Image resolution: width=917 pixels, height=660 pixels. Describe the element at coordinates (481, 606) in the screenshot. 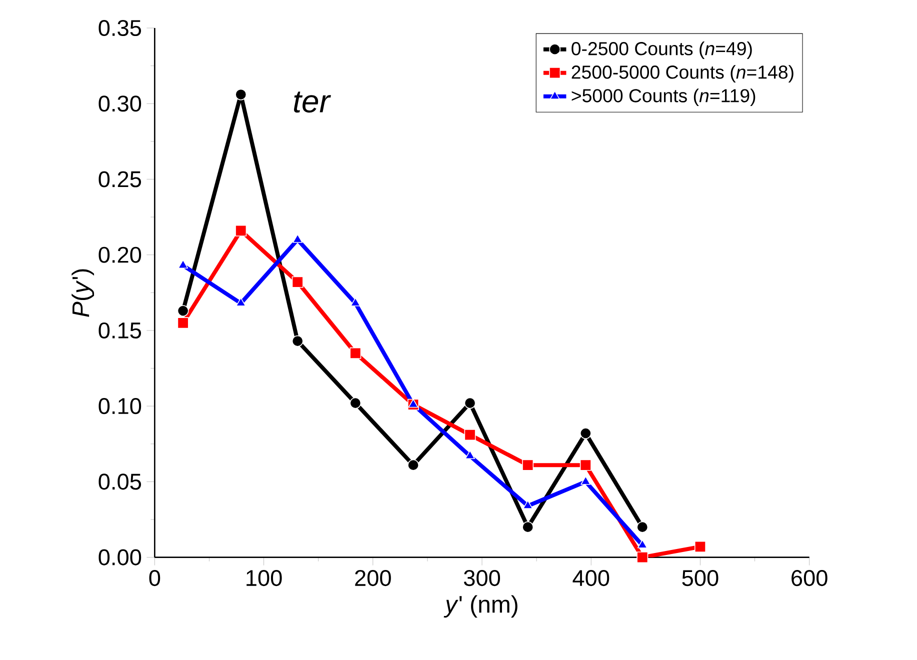

I see `x-axis-title: y' (nm)` at that location.